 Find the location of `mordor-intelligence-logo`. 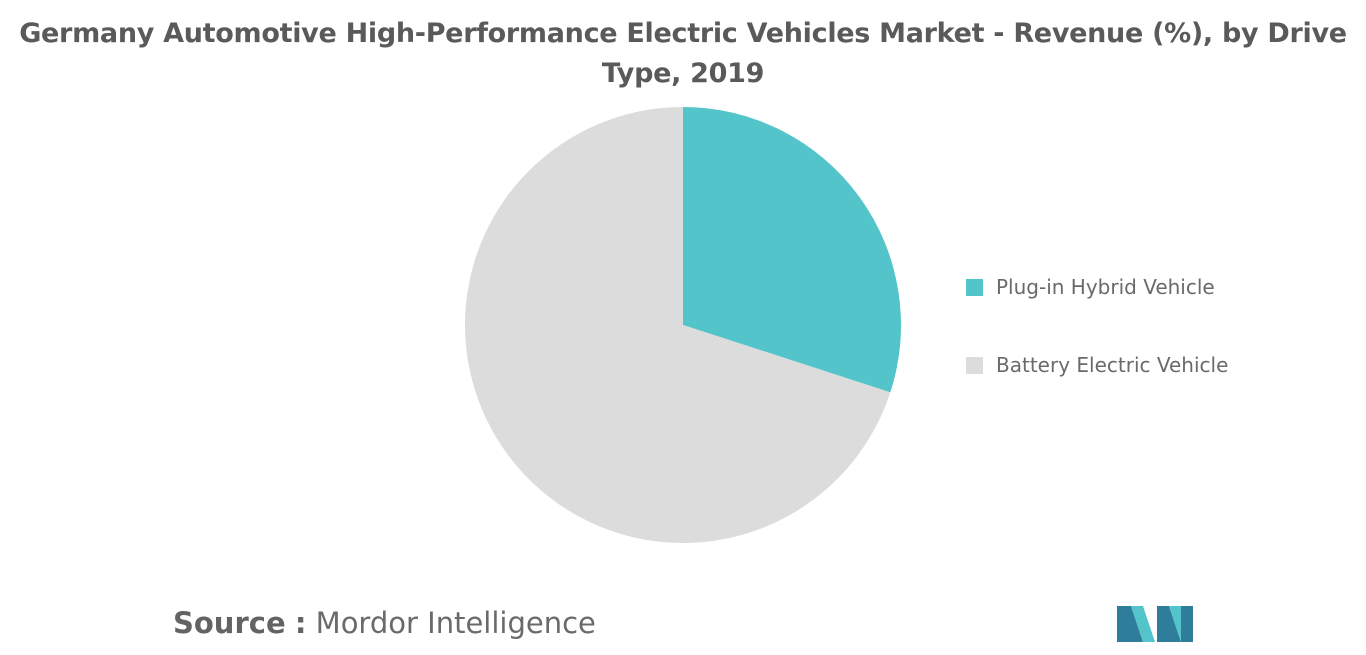

mordor-intelligence-logo is located at coordinates (1155, 624).